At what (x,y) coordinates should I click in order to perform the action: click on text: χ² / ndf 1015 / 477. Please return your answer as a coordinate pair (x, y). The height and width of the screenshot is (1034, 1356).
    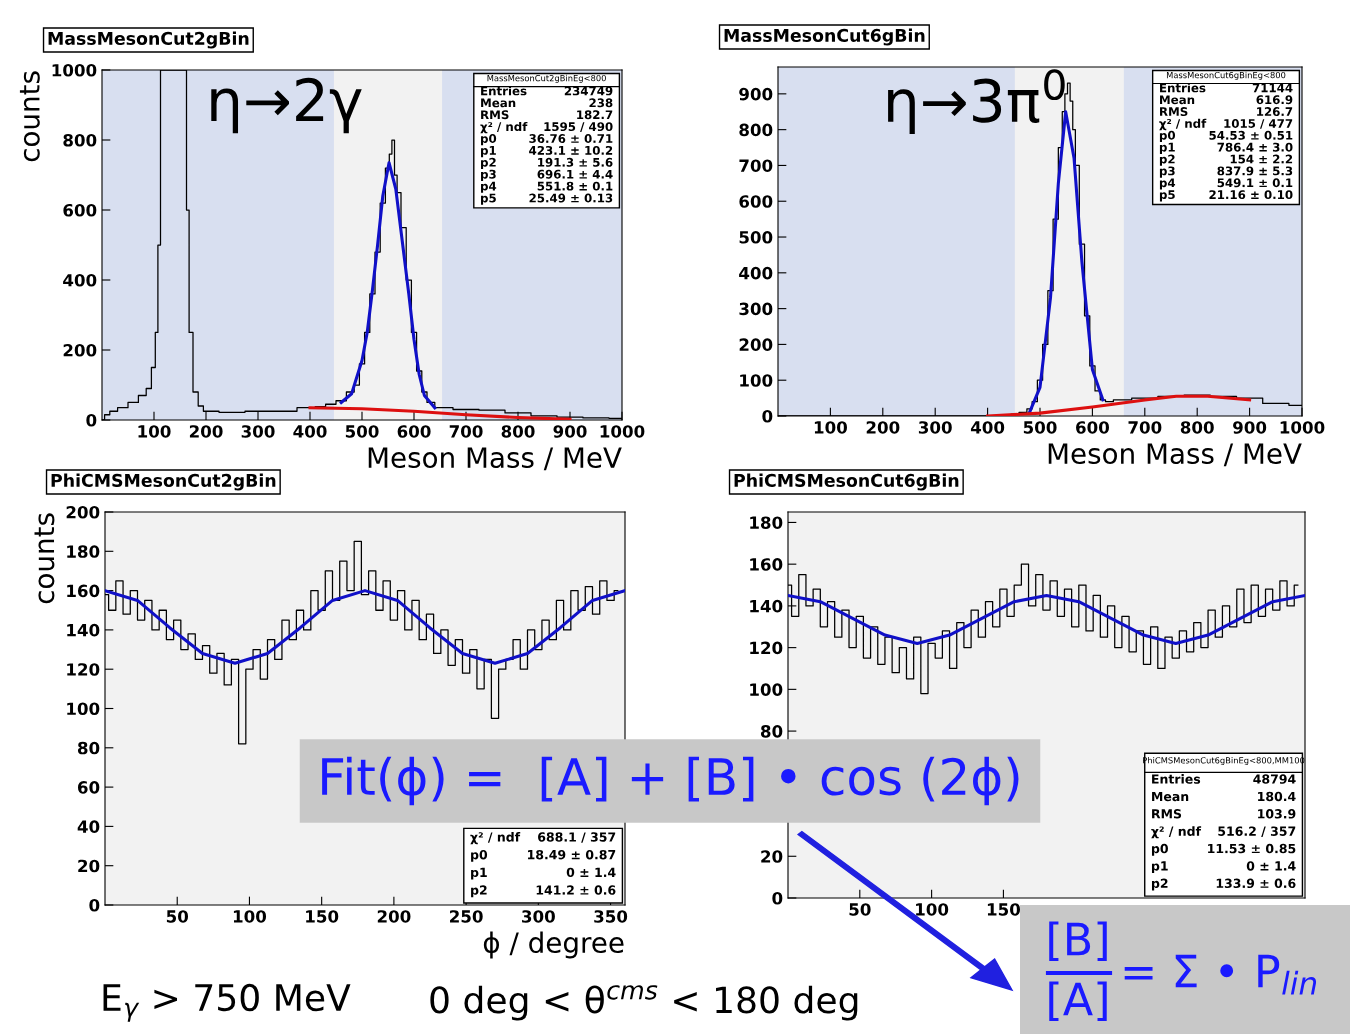
    Looking at the image, I should click on (1226, 124).